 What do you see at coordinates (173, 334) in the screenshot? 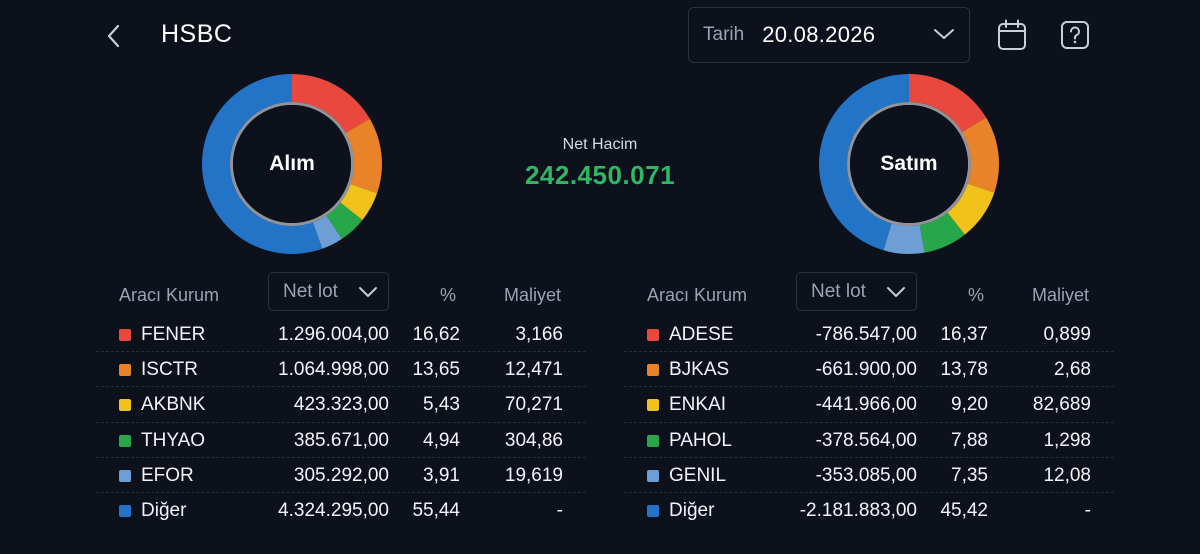
I see `broker-name: FENER` at bounding box center [173, 334].